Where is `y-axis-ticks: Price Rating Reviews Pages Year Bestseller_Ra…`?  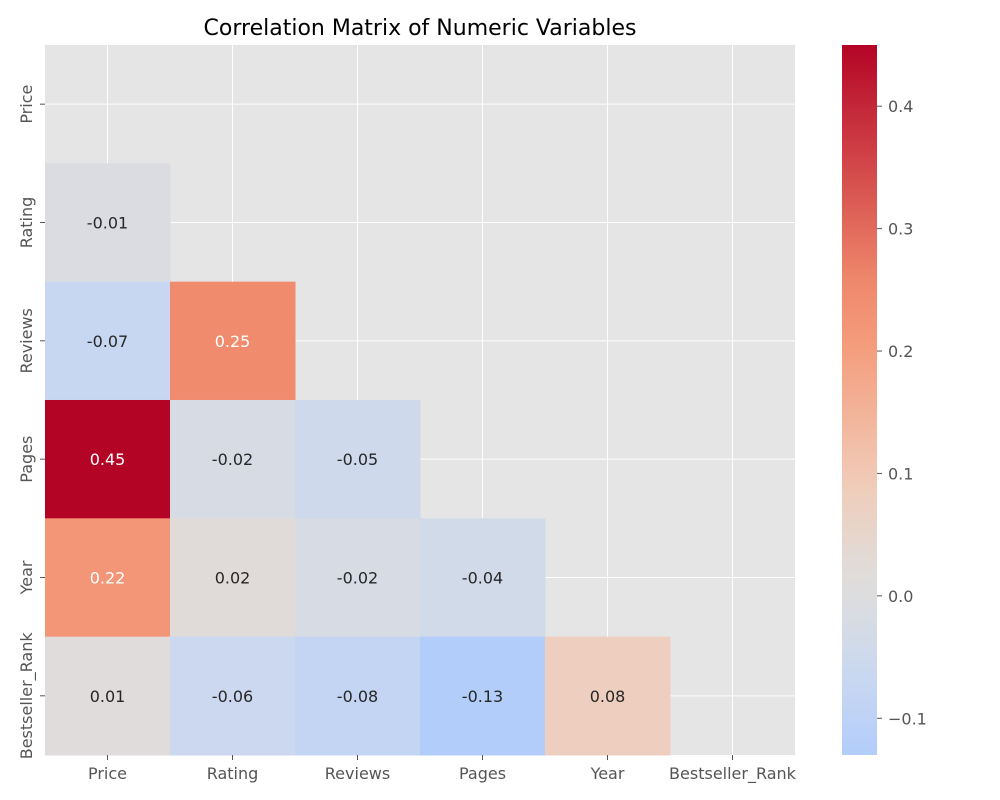
y-axis-ticks: Price Rating Reviews Pages Year Bestseller_Ra… is located at coordinates (31, 422).